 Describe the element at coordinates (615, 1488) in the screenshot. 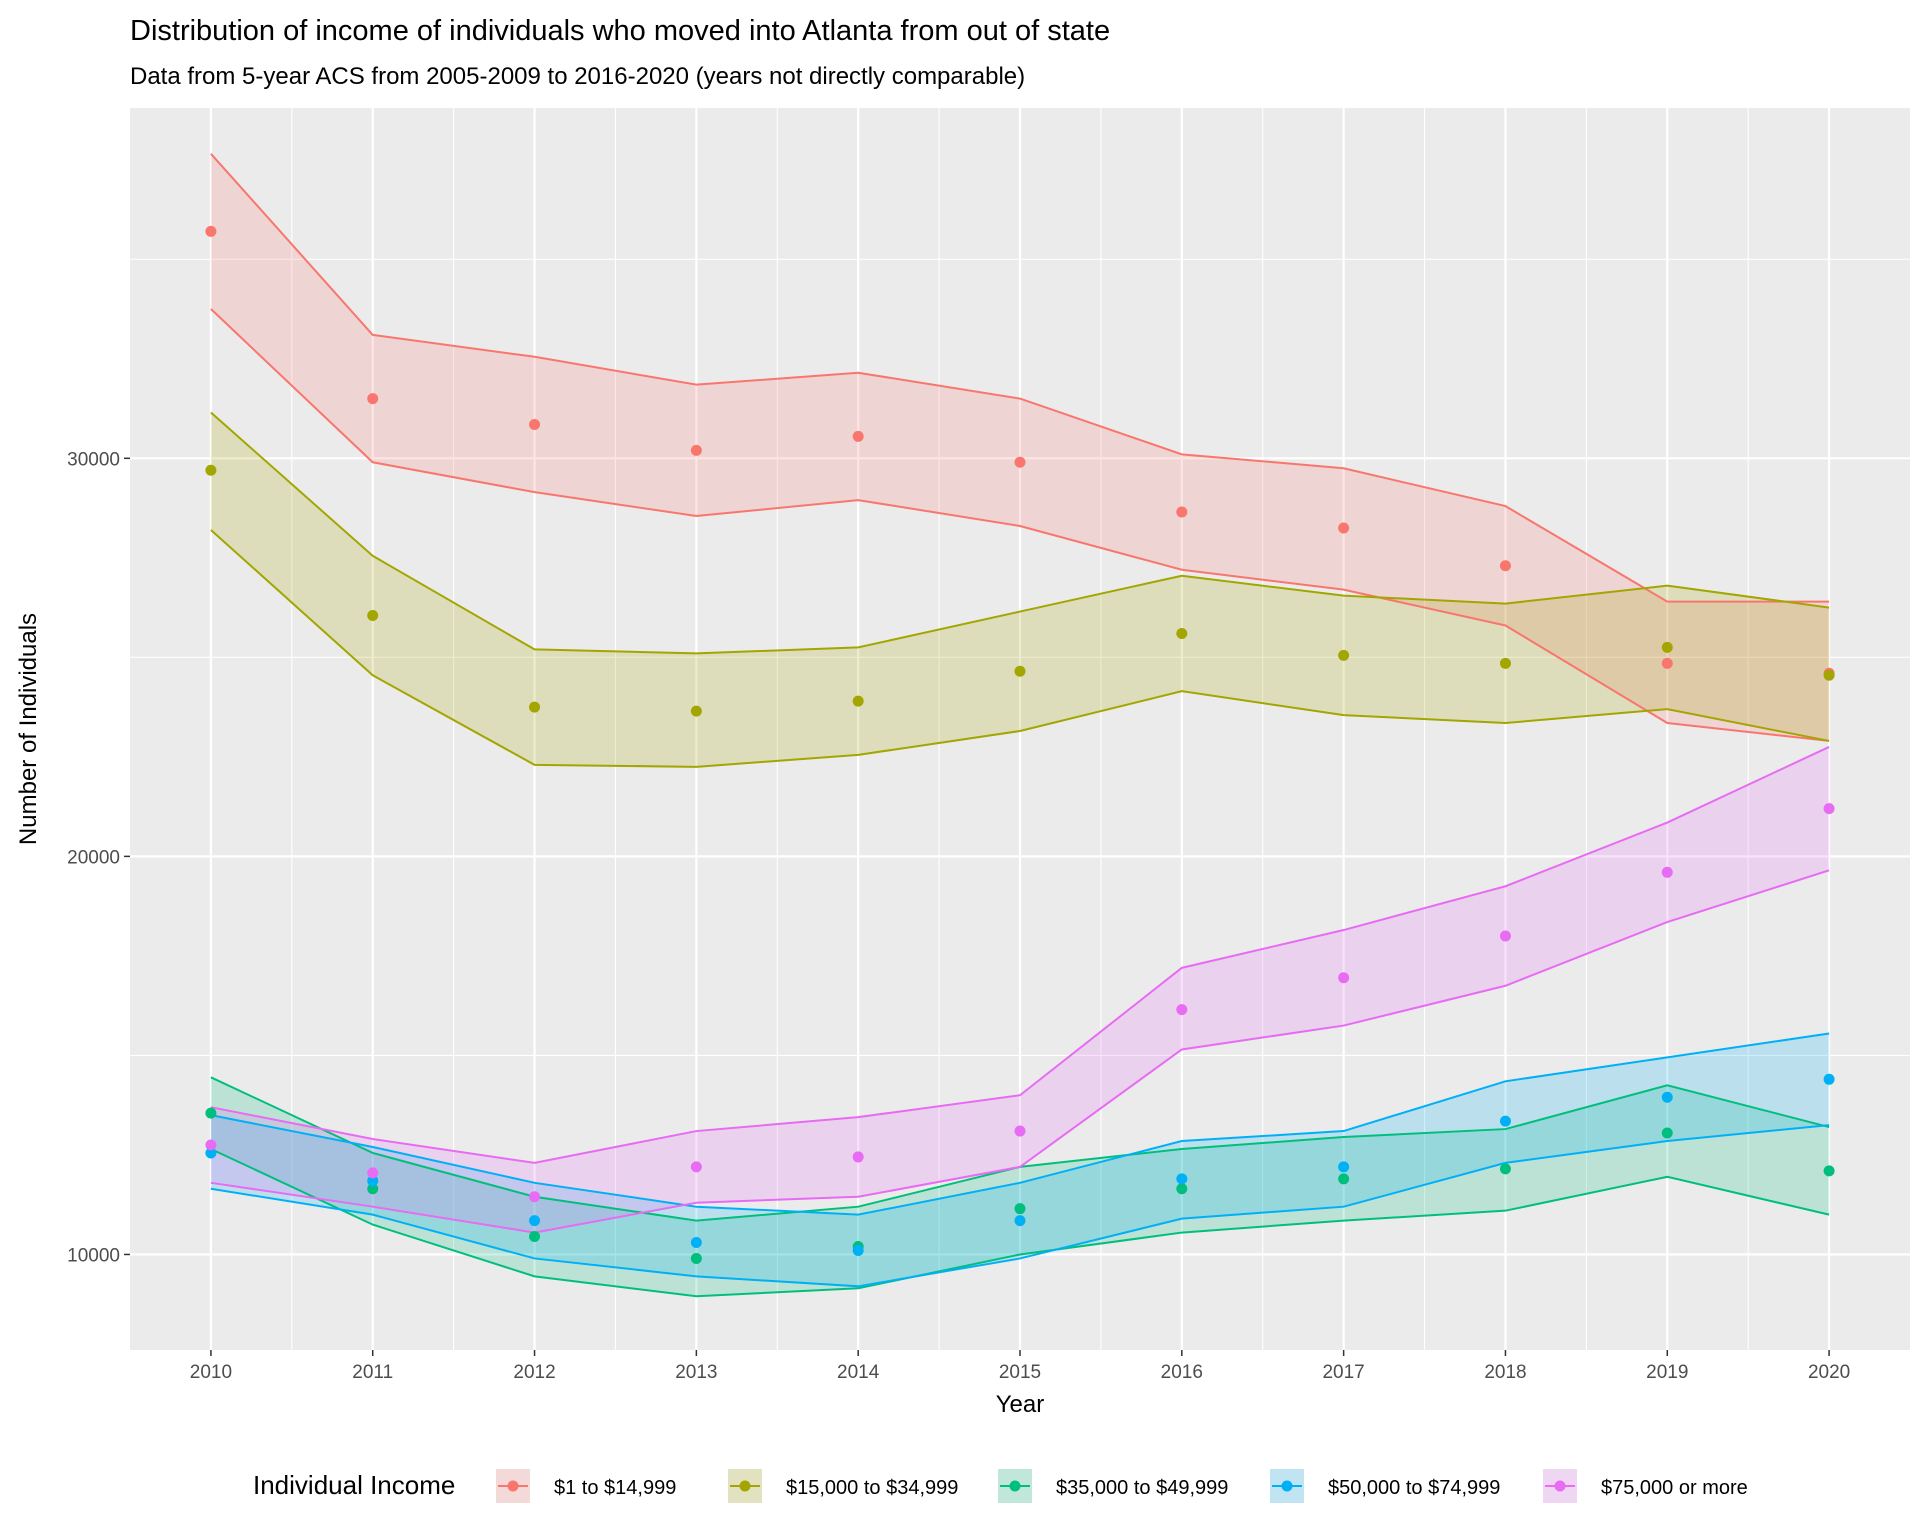

I see `legend-label-1: $1 to $14,999` at that location.